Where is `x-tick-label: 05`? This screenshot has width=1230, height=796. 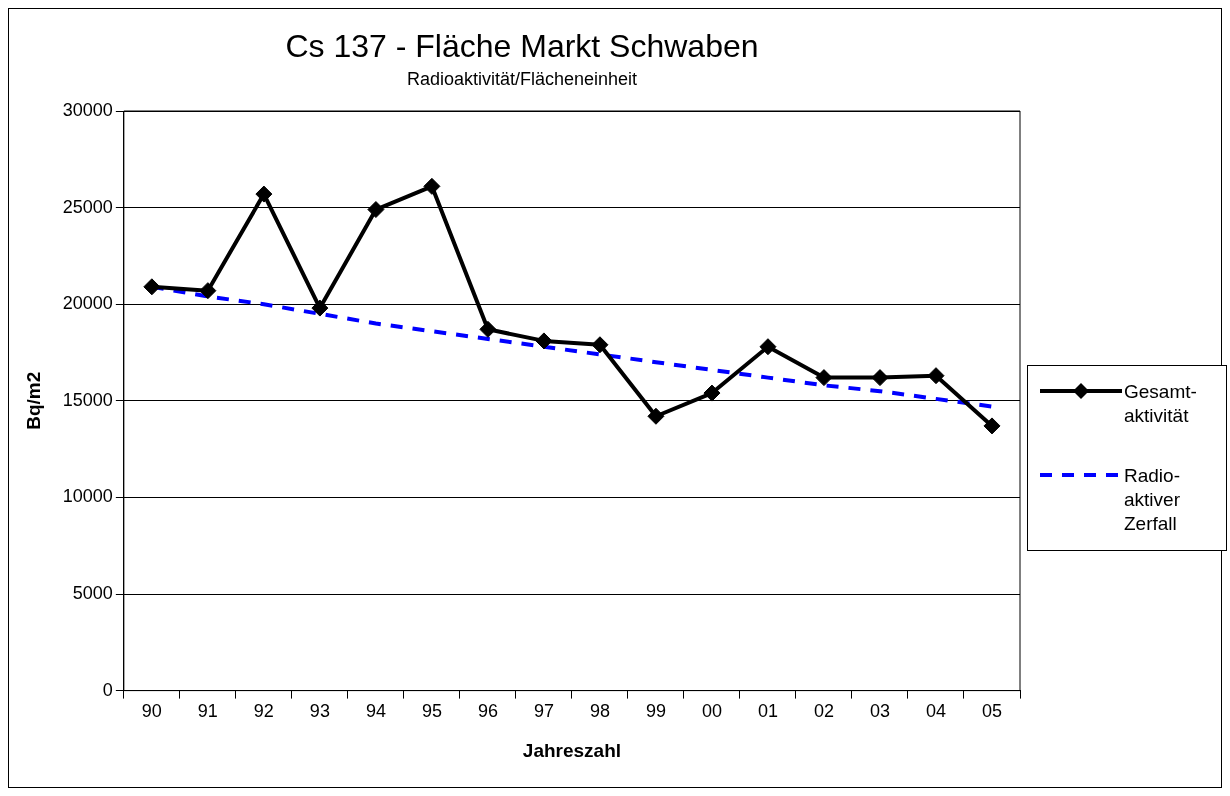 x-tick-label: 05 is located at coordinates (992, 711).